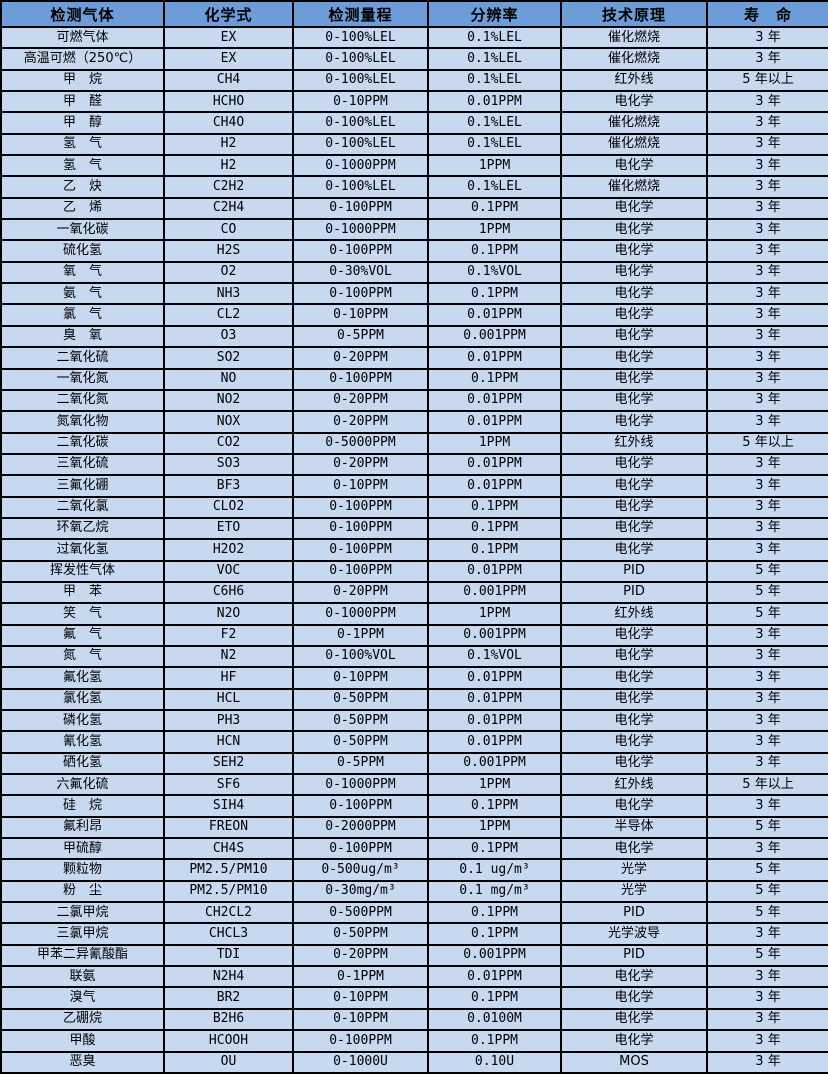  I want to click on cell-resolution: 1PPM, so click(494, 827).